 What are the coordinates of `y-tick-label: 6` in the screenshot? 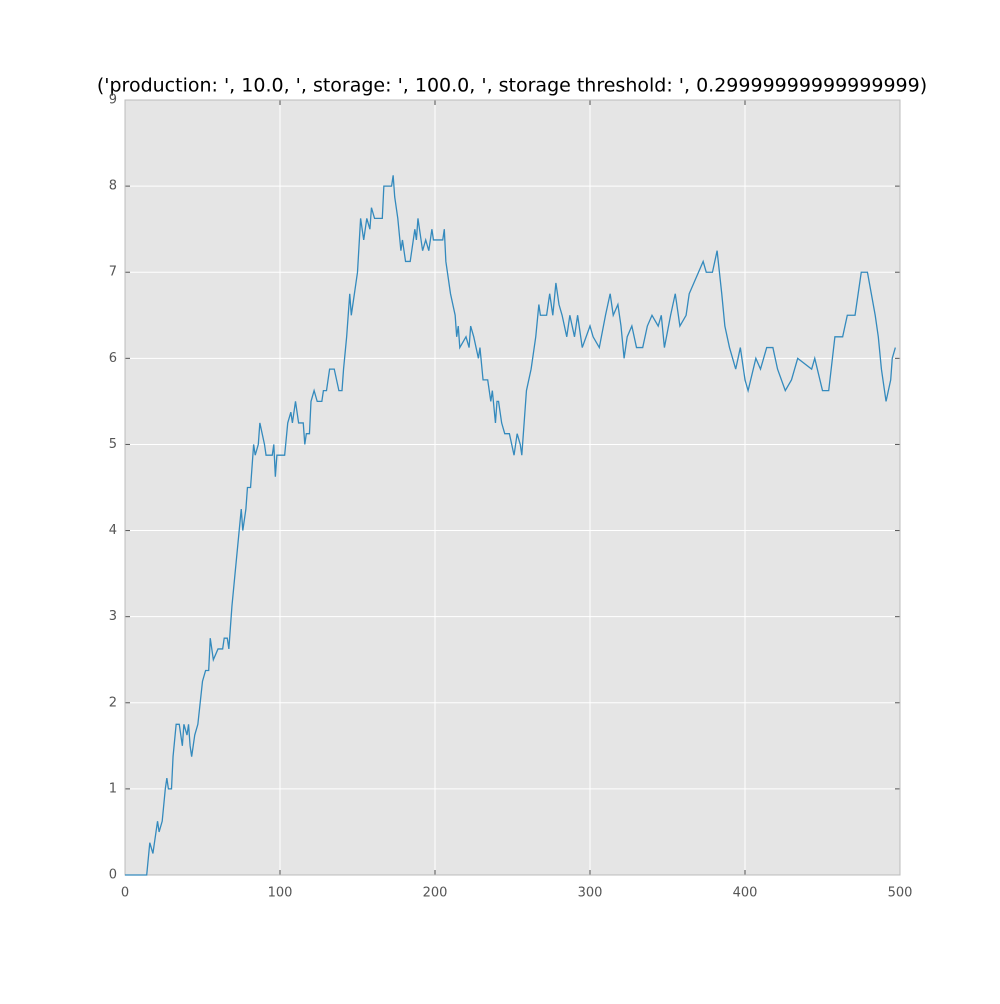 It's located at (113, 358).